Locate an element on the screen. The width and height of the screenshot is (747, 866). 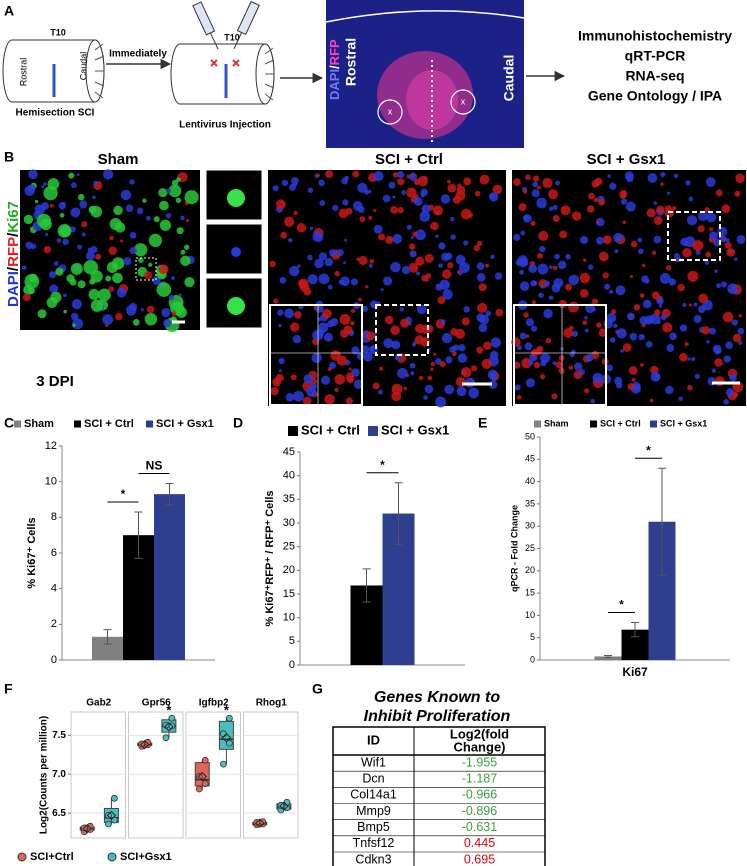
mean is located at coordinates (111, 815).